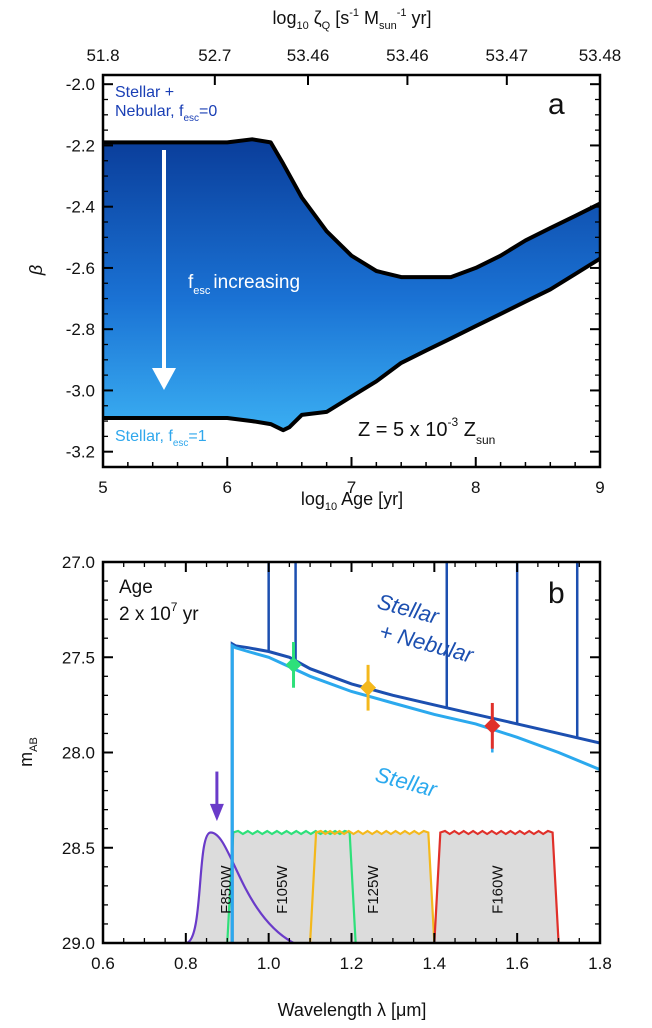 This screenshot has width=652, height=1028. I want to click on filter-label-f105w: F105W, so click(282, 889).